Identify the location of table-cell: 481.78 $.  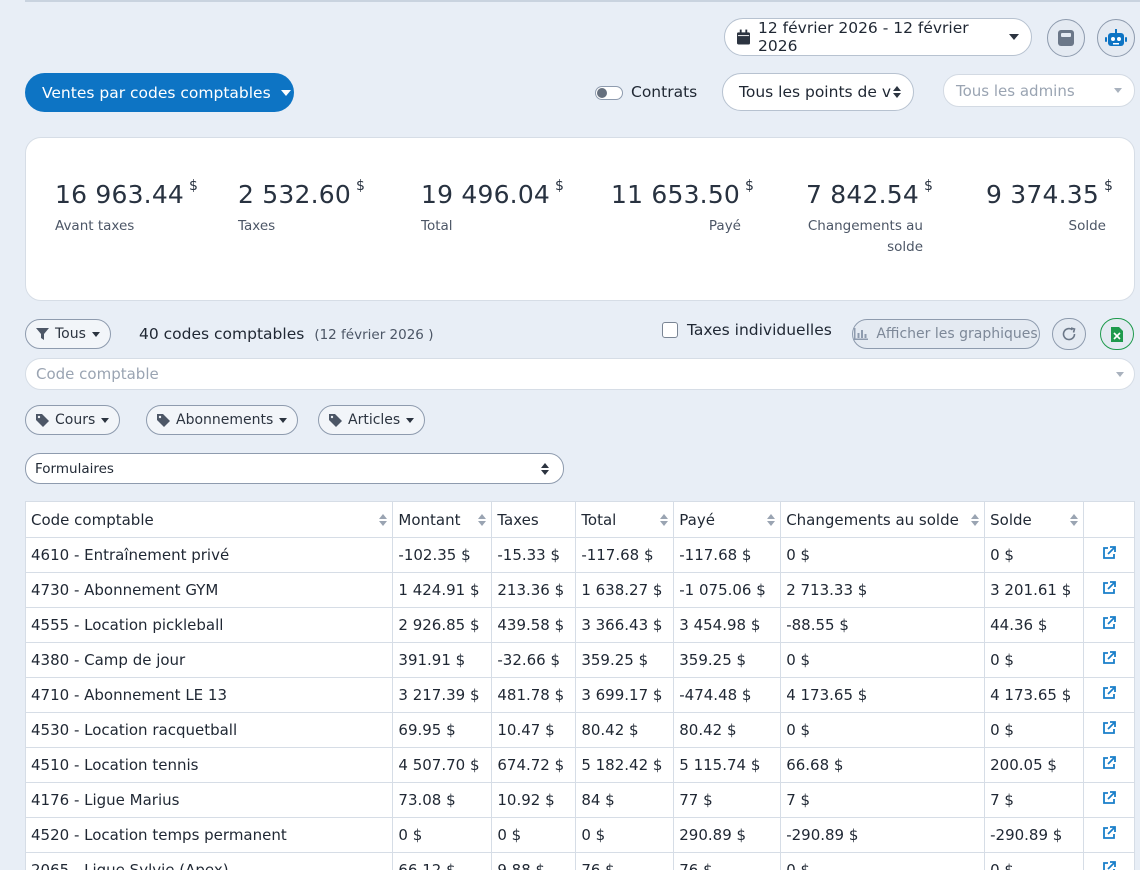
(534, 695).